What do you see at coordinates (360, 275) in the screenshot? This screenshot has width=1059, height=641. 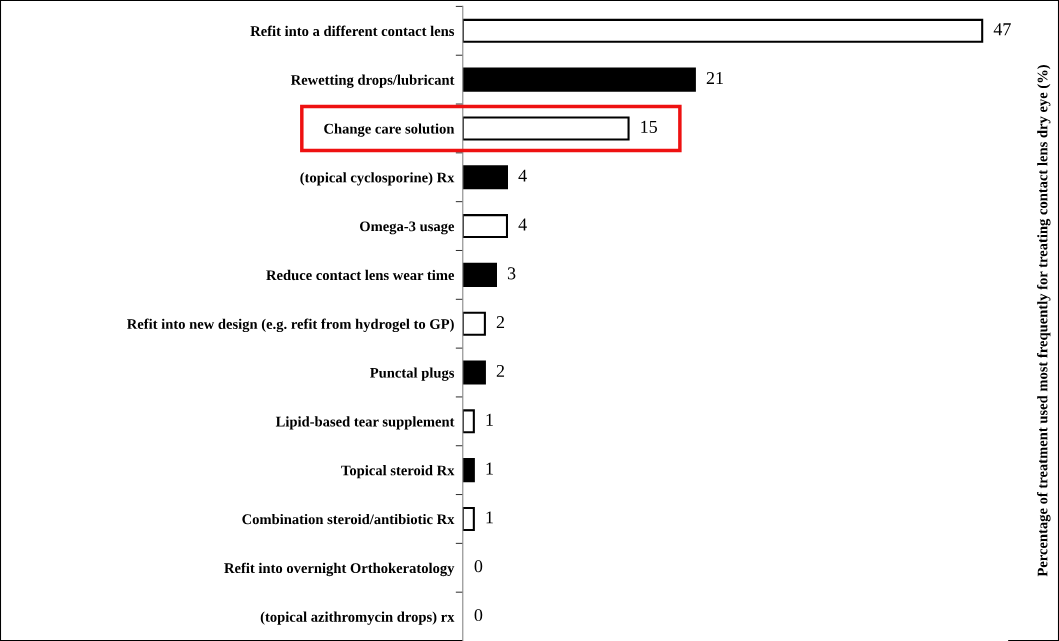 I see `y-tick-label: Reduce contact lens wear time` at bounding box center [360, 275].